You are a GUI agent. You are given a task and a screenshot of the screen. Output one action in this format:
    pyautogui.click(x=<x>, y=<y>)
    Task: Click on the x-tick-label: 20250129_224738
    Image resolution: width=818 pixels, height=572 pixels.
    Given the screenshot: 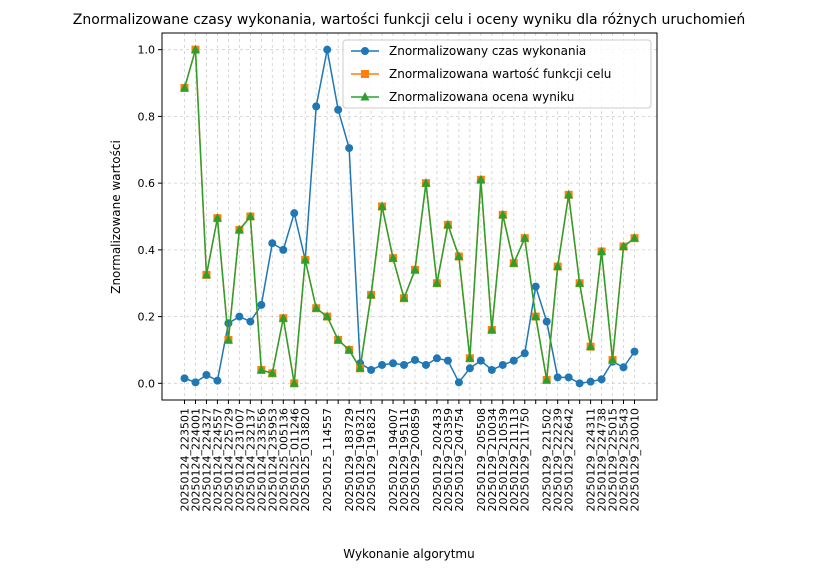 What is the action you would take?
    pyautogui.click(x=602, y=459)
    